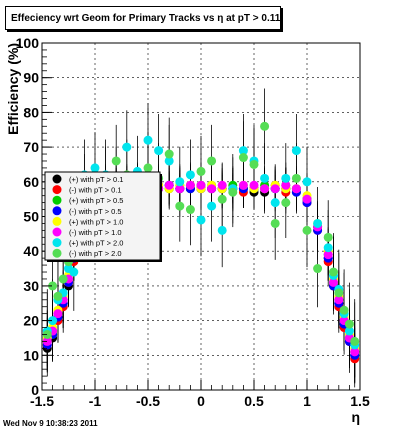 This screenshot has width=400, height=438. What do you see at coordinates (42, 401) in the screenshot?
I see `x-tick-label: -1.5` at bounding box center [42, 401].